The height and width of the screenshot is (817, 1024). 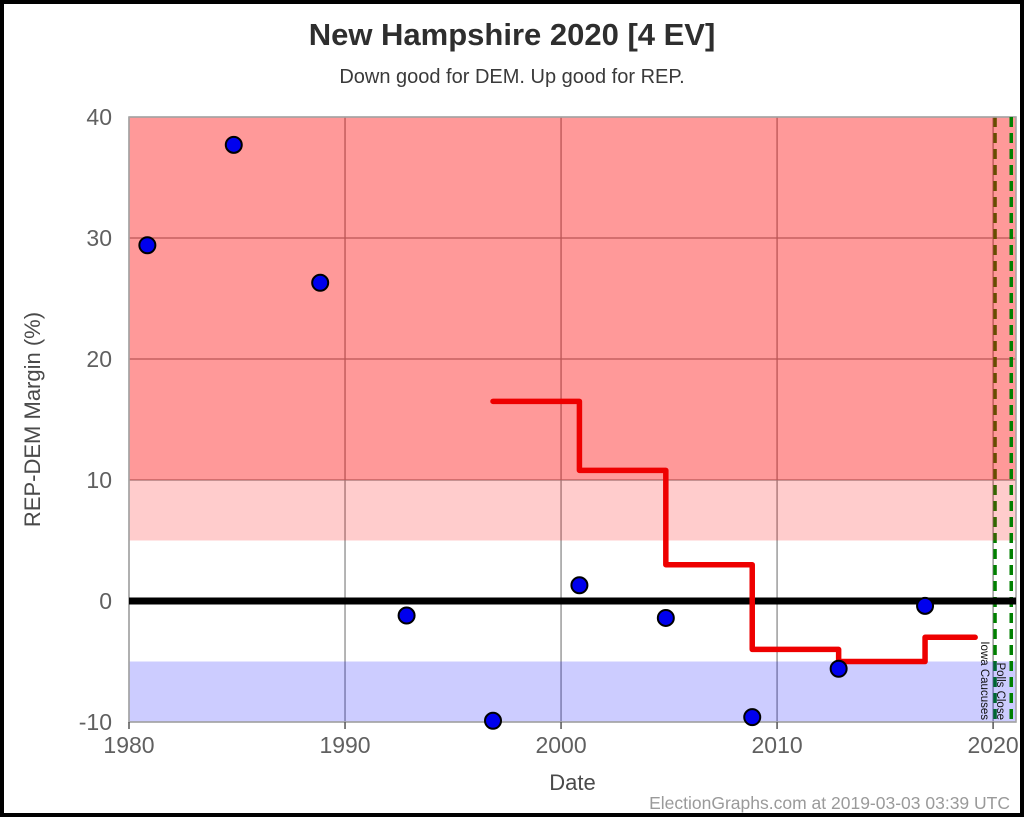 I want to click on y-tick-label: 30, so click(x=99, y=238).